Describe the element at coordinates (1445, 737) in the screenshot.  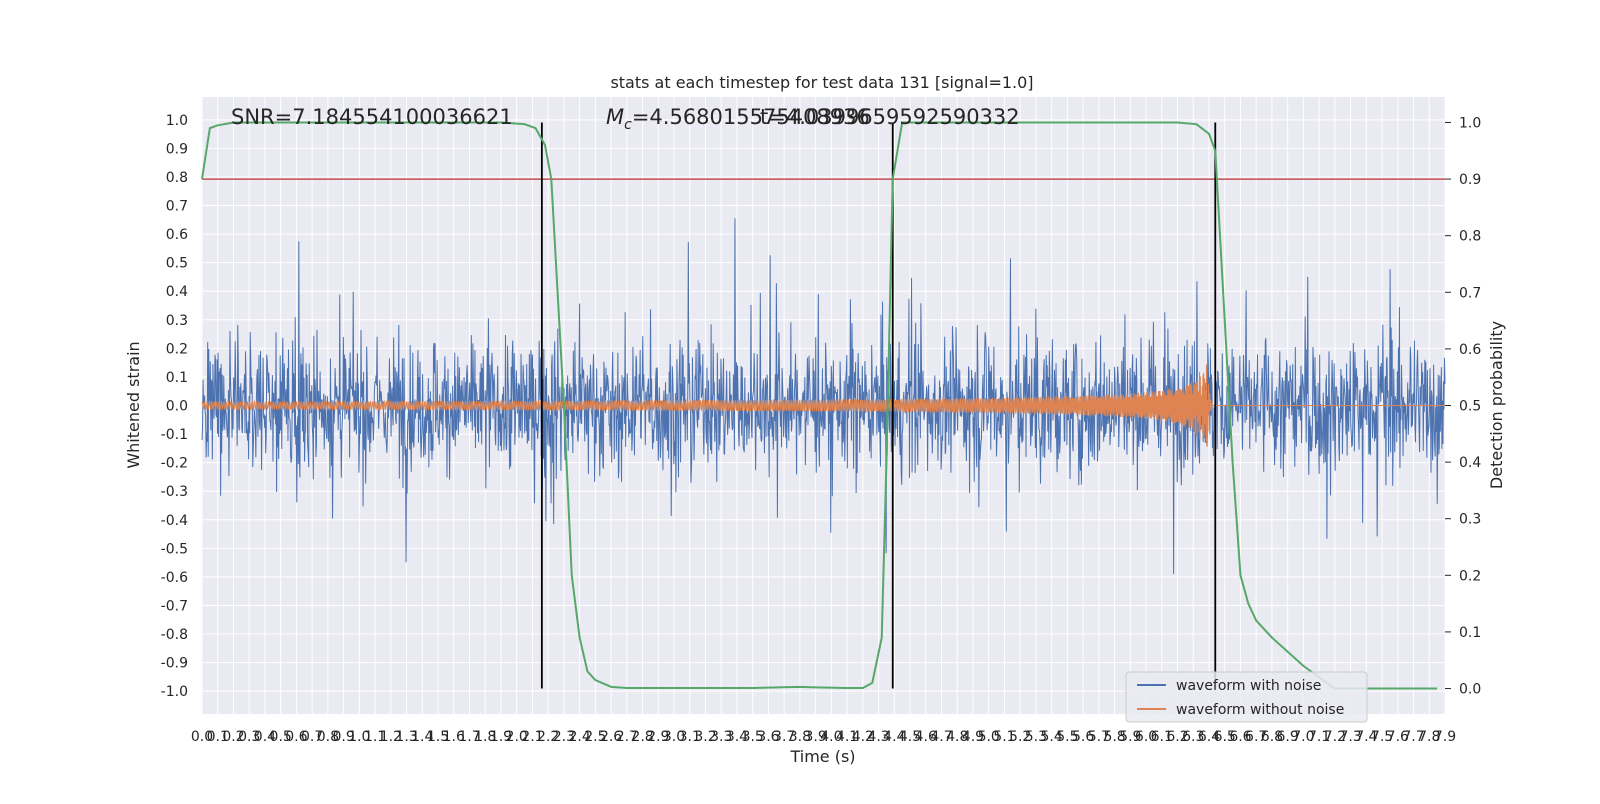
I see `x-tick-label: 7.9` at that location.